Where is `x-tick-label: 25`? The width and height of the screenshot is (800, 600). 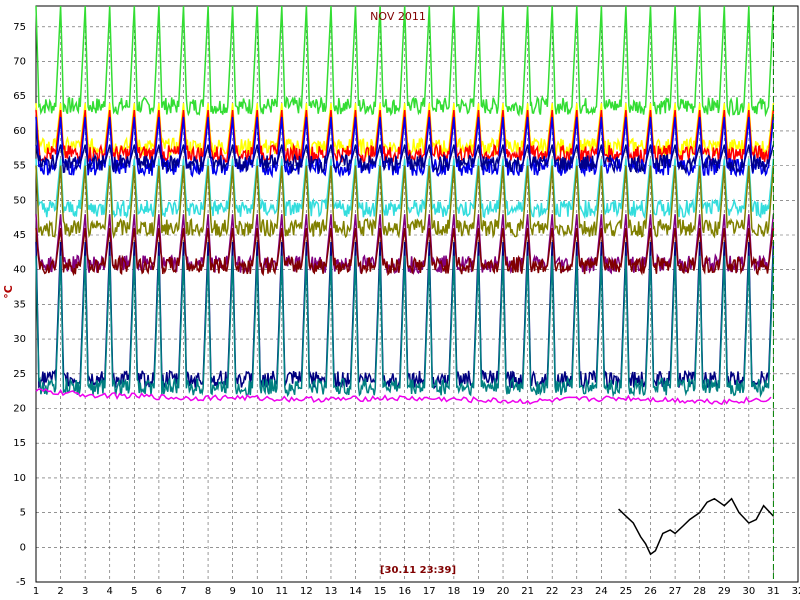
x-tick-label: 25 is located at coordinates (626, 591).